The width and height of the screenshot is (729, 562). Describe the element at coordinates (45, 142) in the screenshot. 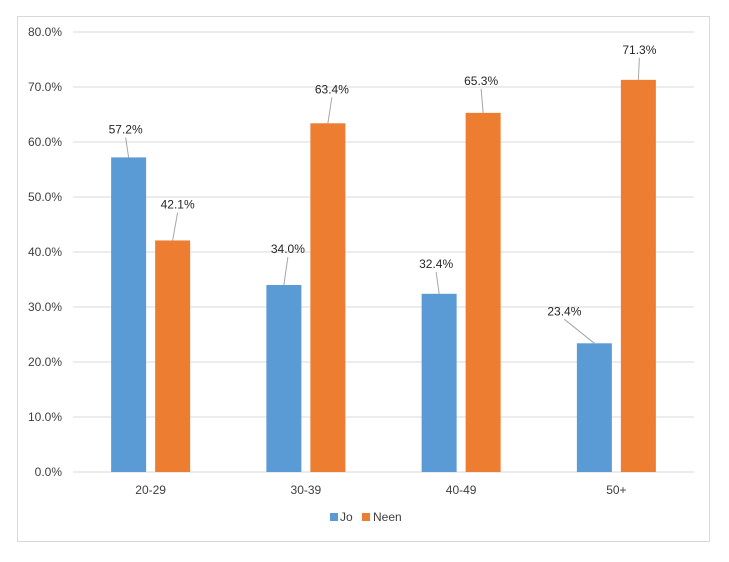

I see `y-tick-label: 60.0%` at that location.